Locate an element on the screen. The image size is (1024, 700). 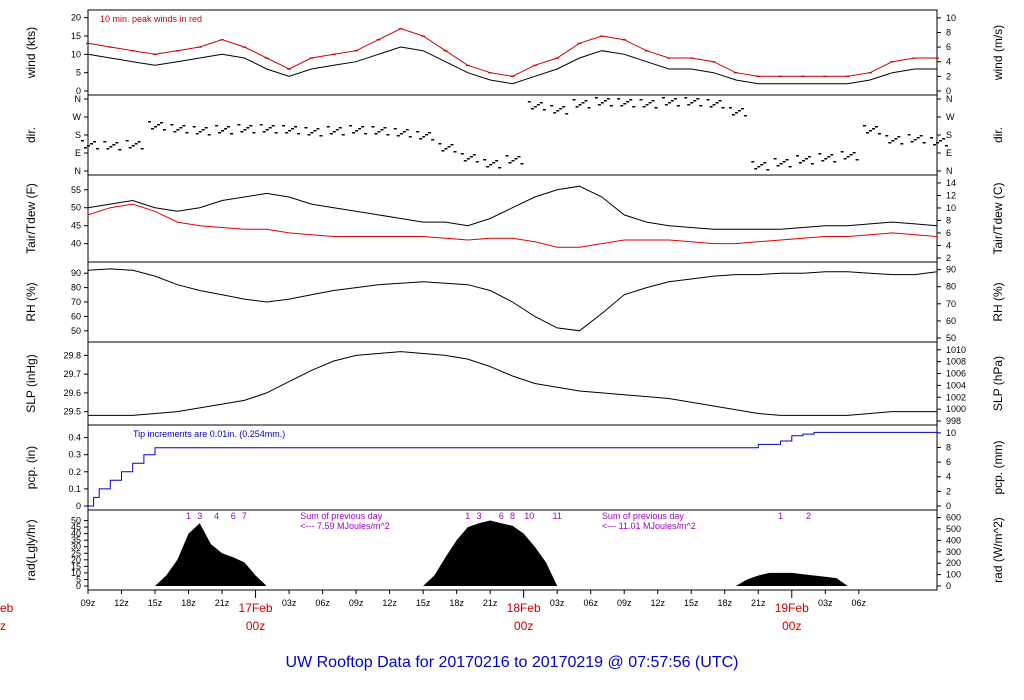
ytick-label-right-pcp: 4 is located at coordinates (948, 477).